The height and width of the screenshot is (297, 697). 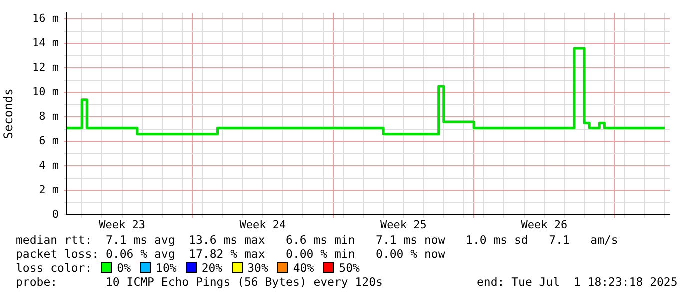 I want to click on y-tick-label: 0, so click(x=55, y=214).